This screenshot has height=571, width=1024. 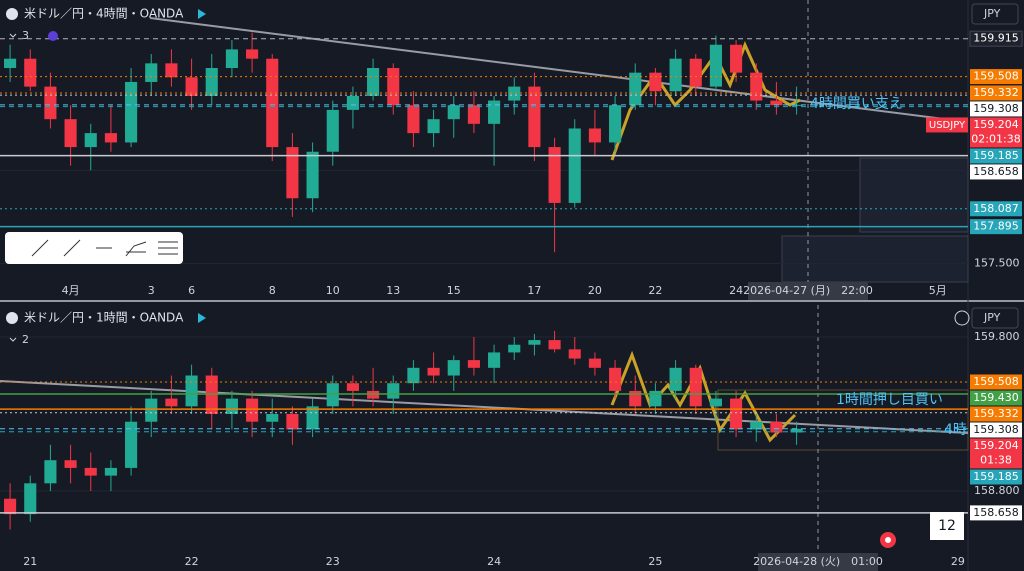 I want to click on annotation: 1時間押し目買い, so click(x=889, y=400).